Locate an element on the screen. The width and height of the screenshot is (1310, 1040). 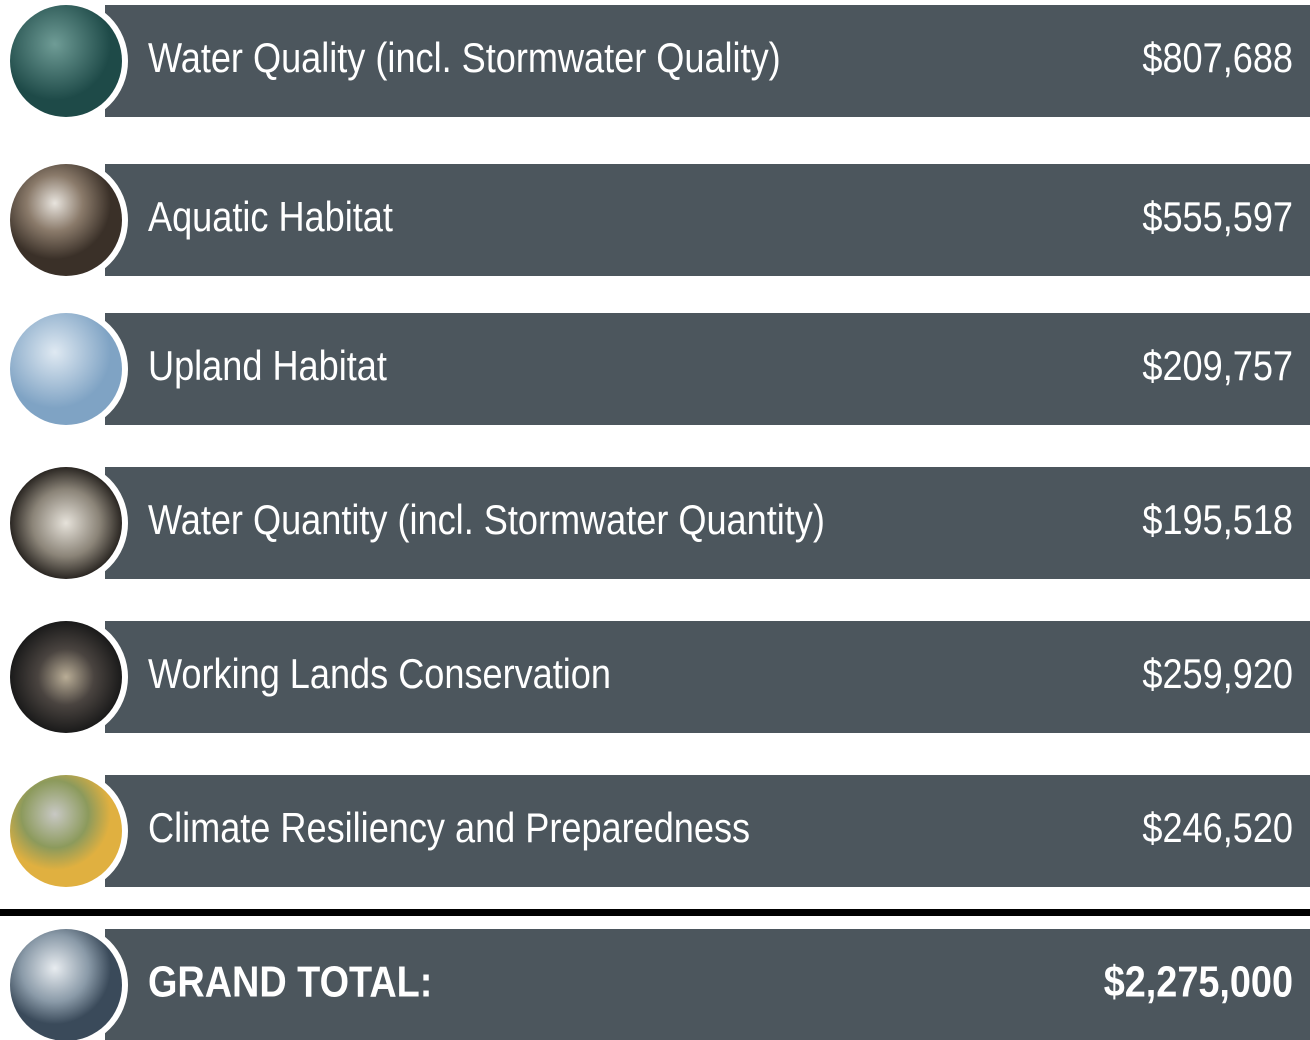
row: GRAND TOTAL: $2,275,000 is located at coordinates (657, 981).